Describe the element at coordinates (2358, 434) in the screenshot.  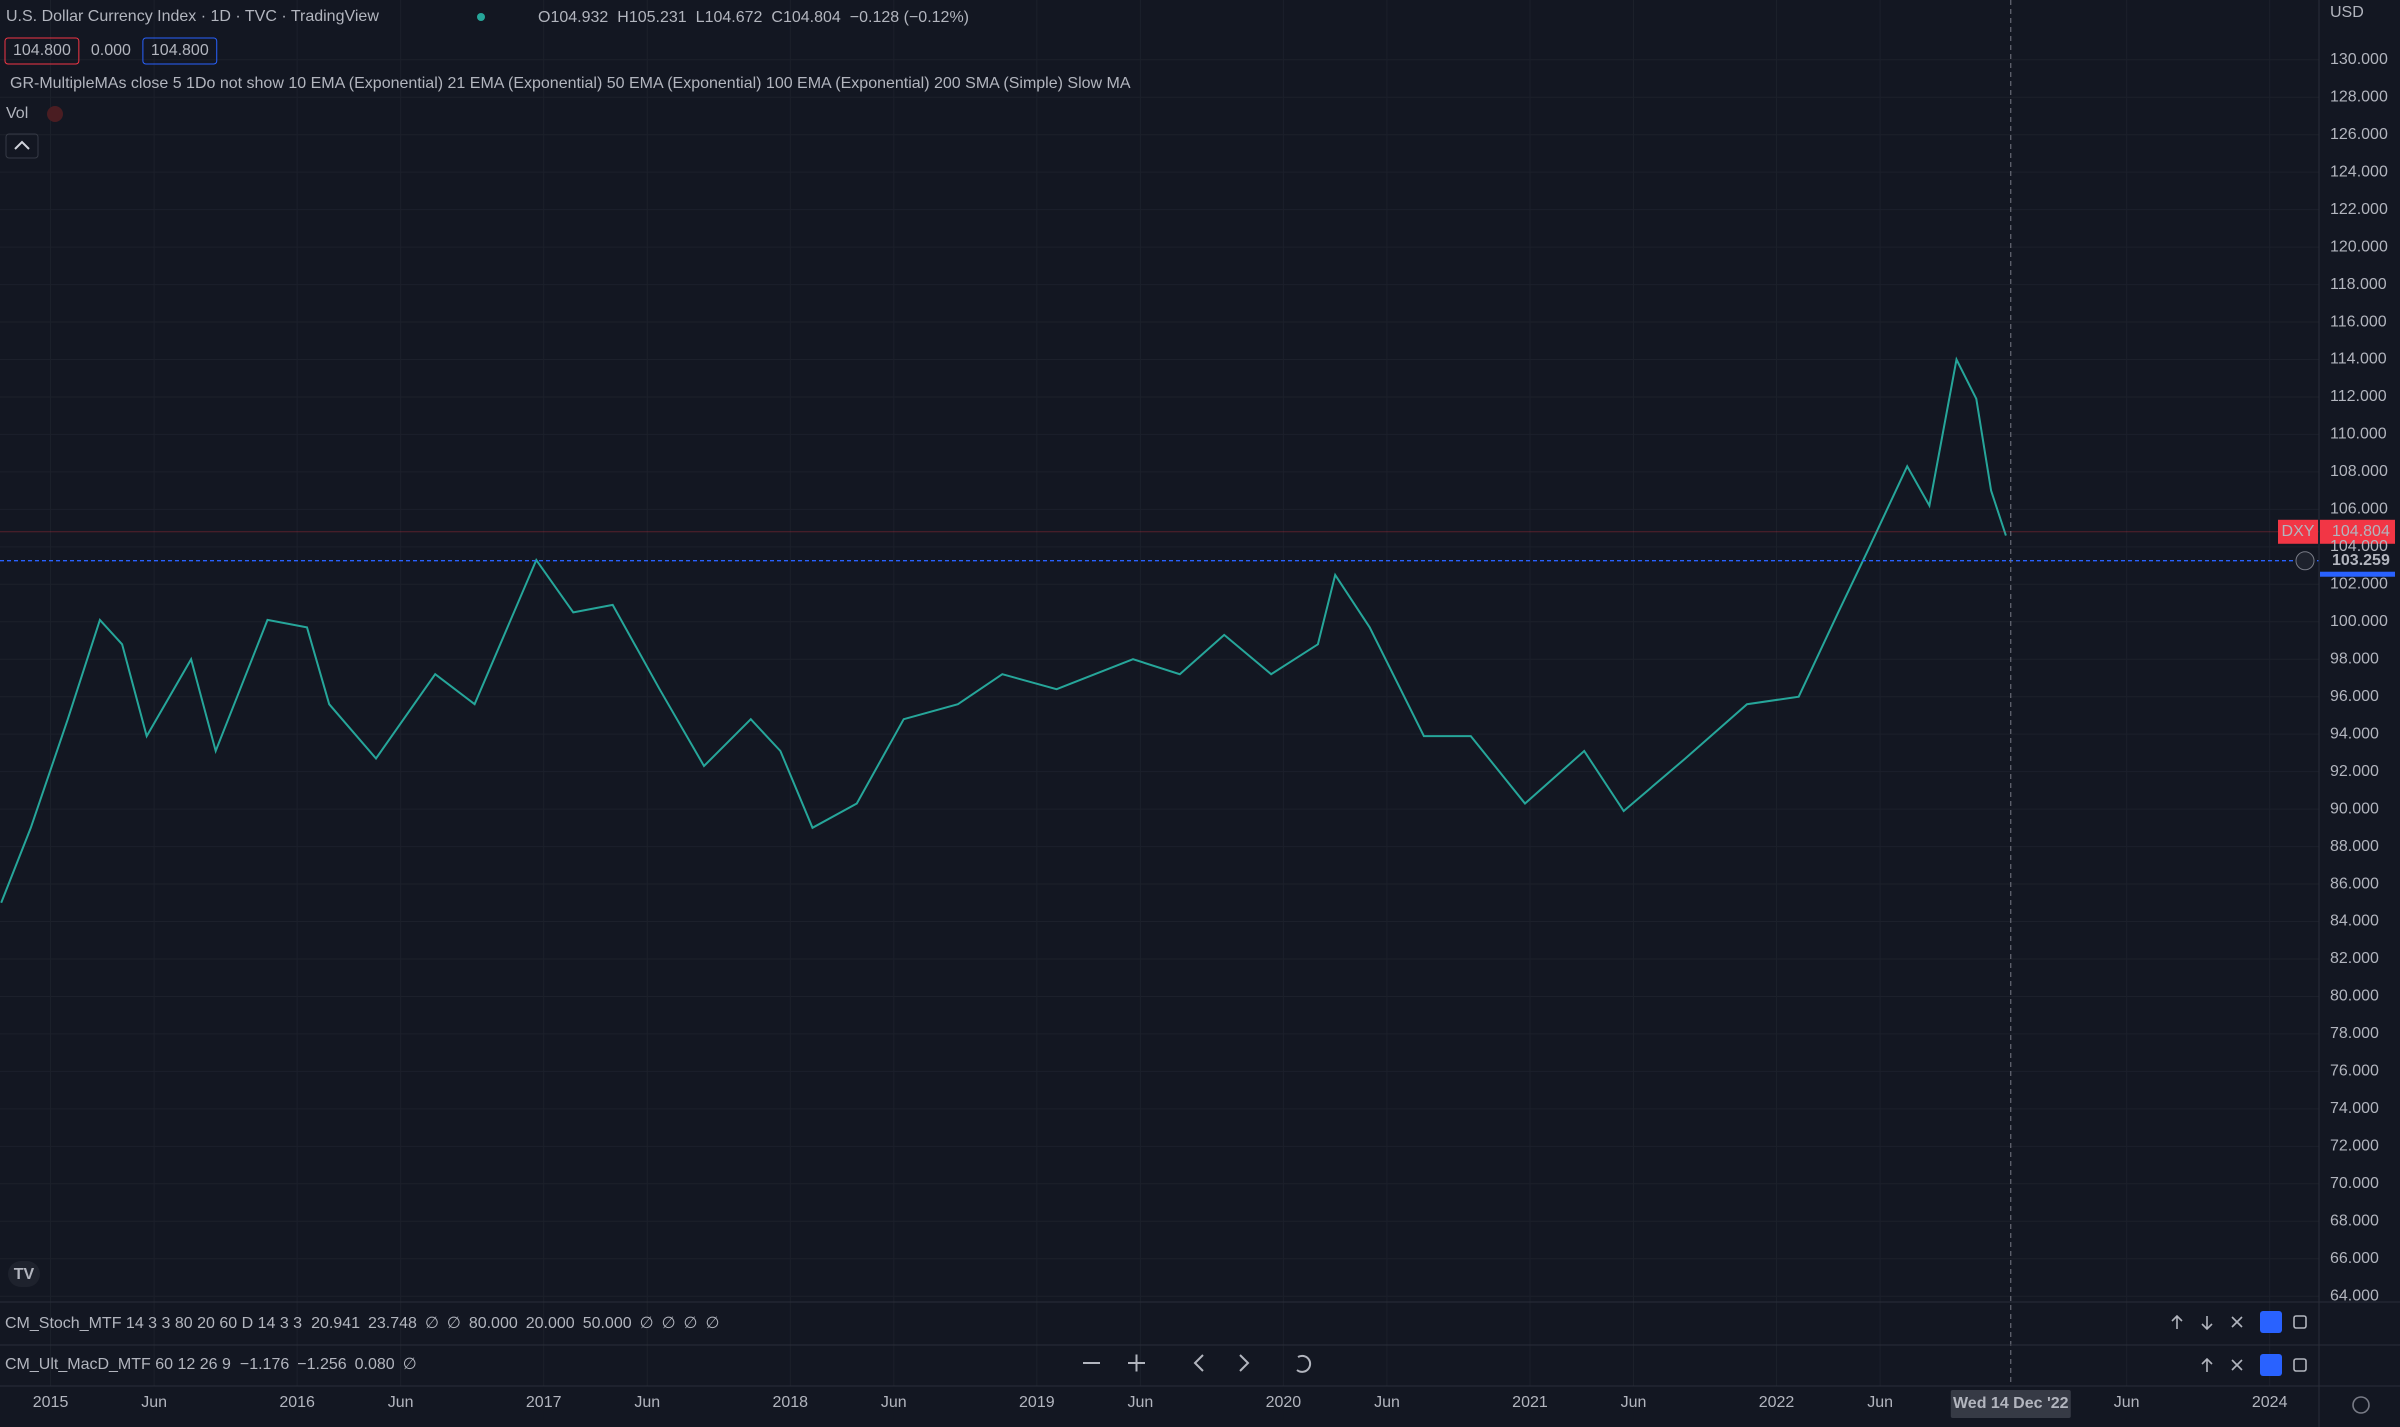
I see `y-tick-label: 110.000` at that location.